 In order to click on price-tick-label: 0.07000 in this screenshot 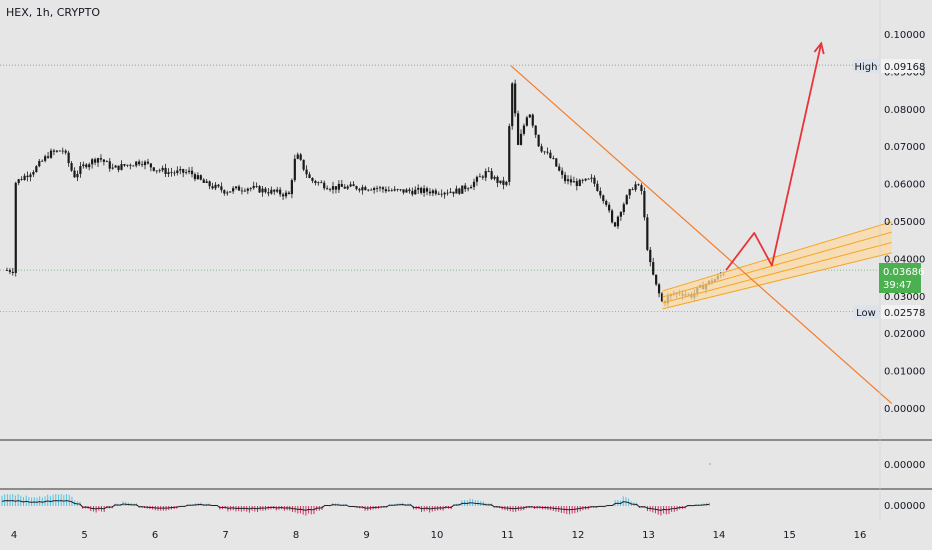, I will do `click(904, 147)`.